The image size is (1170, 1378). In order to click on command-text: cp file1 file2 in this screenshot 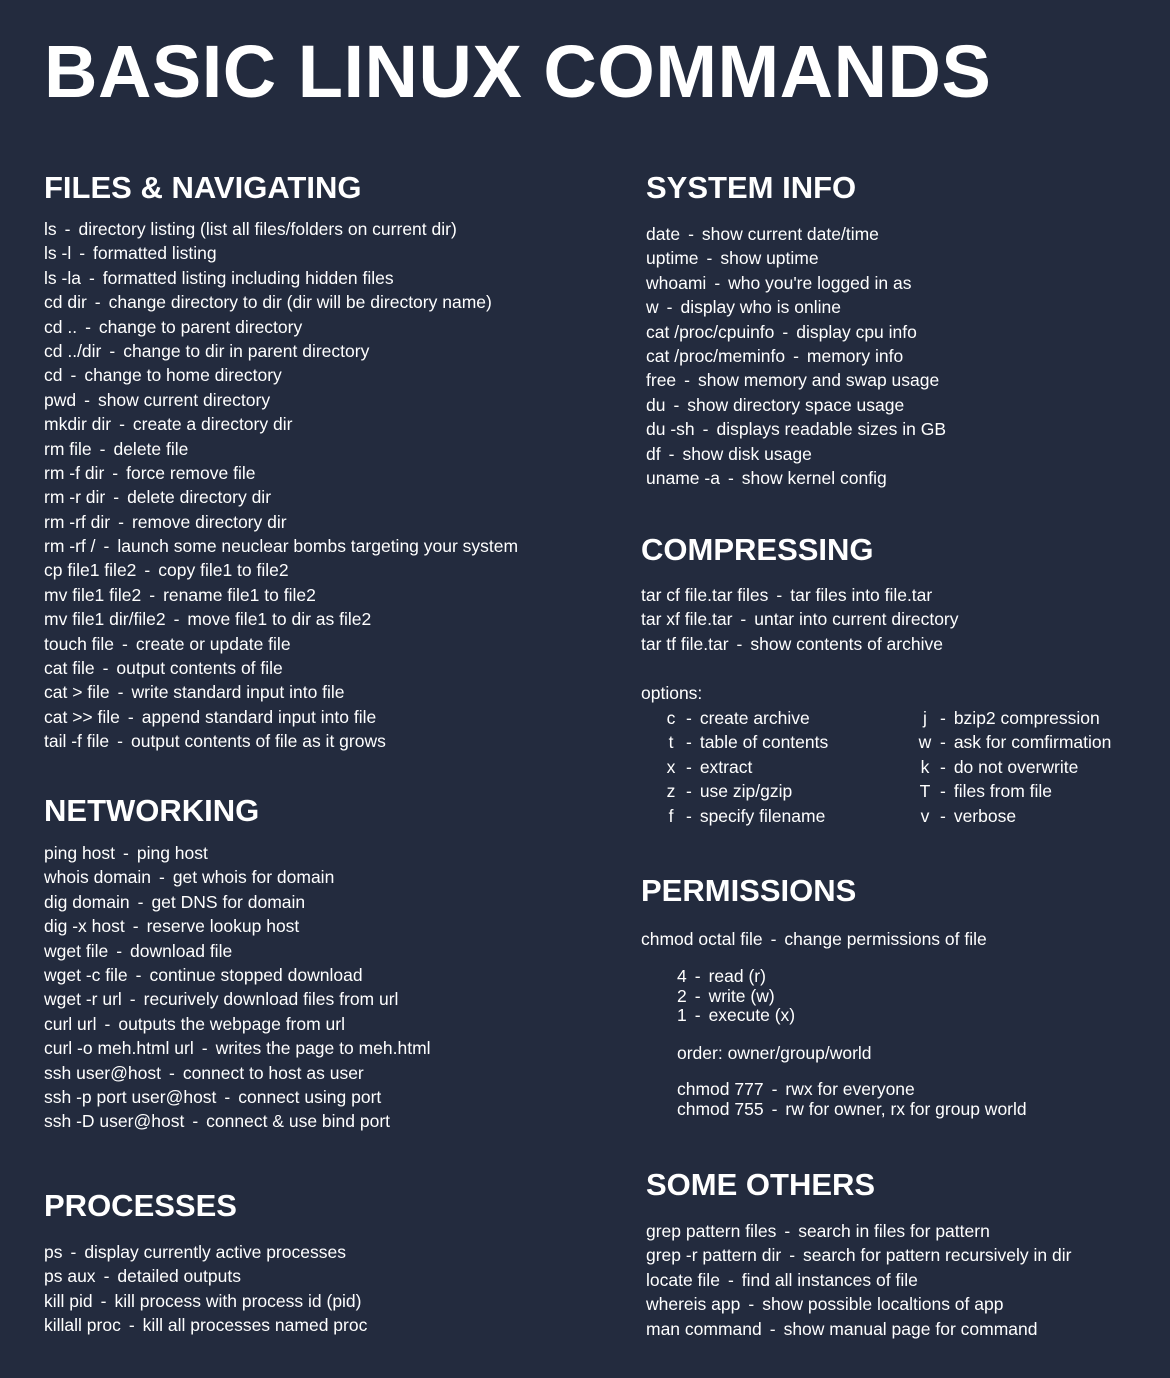, I will do `click(90, 570)`.